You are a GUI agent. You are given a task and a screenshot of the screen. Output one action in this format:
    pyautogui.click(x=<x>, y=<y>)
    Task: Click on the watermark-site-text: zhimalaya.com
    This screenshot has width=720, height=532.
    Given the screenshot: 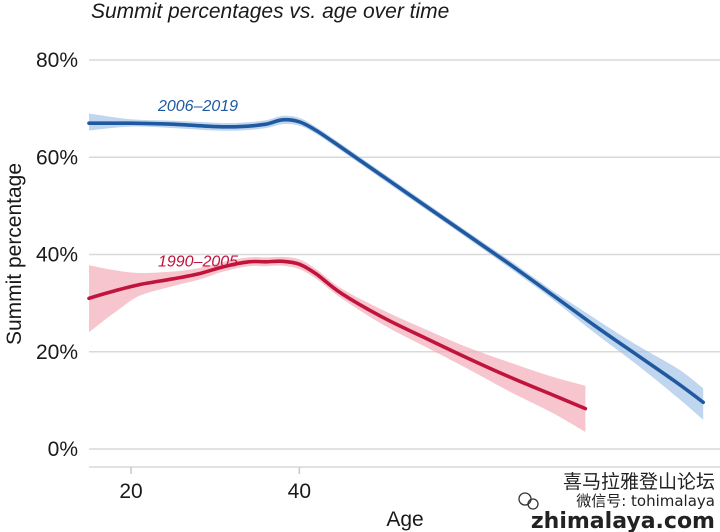 What is the action you would take?
    pyautogui.click(x=623, y=520)
    